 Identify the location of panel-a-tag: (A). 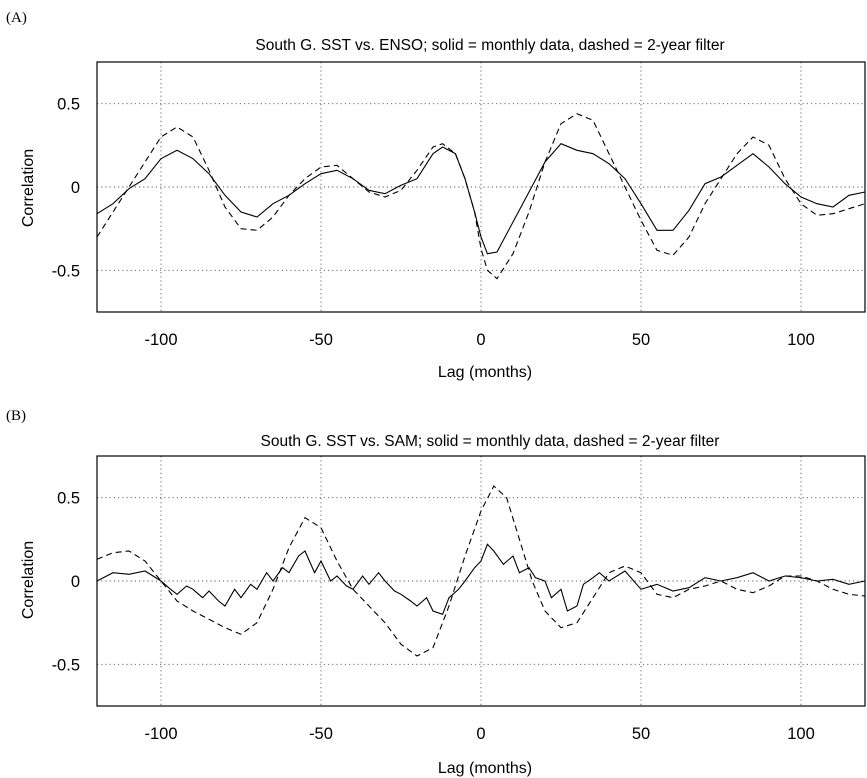
(16, 18).